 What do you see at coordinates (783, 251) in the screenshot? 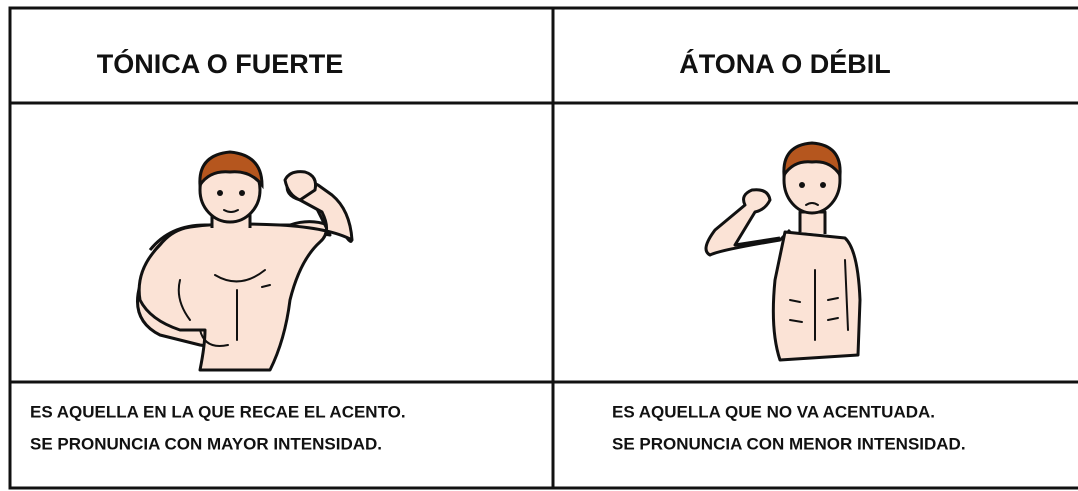
I see `weak-figure` at bounding box center [783, 251].